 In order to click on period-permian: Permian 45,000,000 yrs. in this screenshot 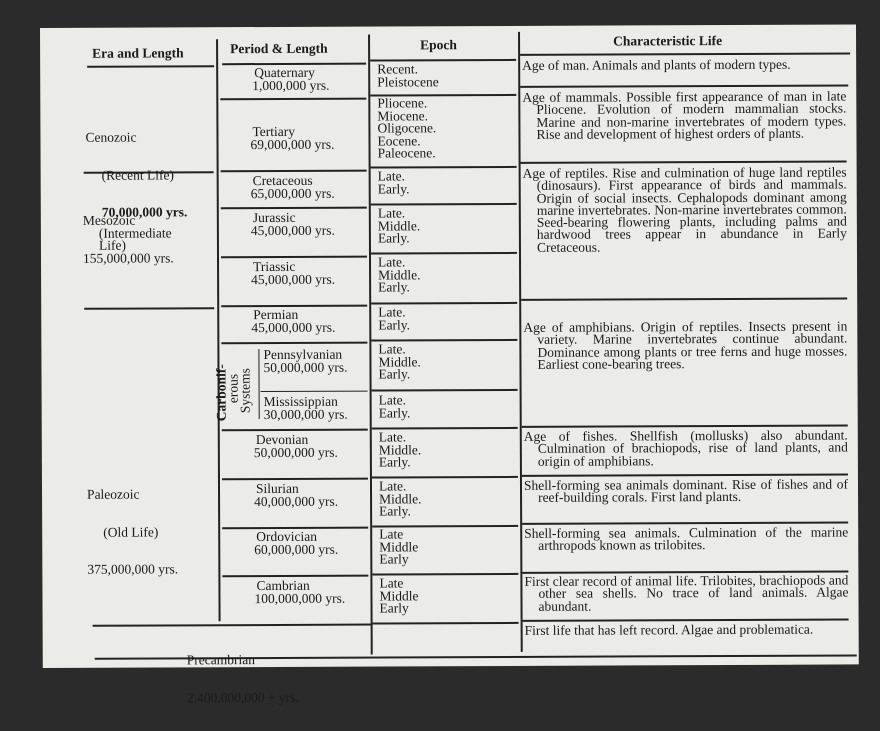, I will do `click(293, 321)`.